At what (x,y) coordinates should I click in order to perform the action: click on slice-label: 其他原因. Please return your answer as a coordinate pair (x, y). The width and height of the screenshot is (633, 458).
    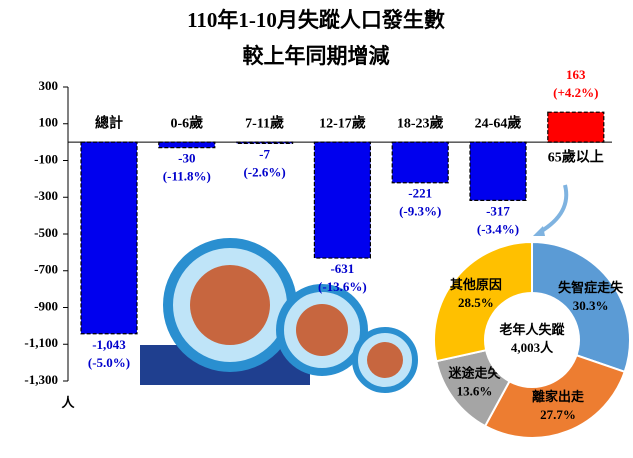
    Looking at the image, I should click on (476, 284).